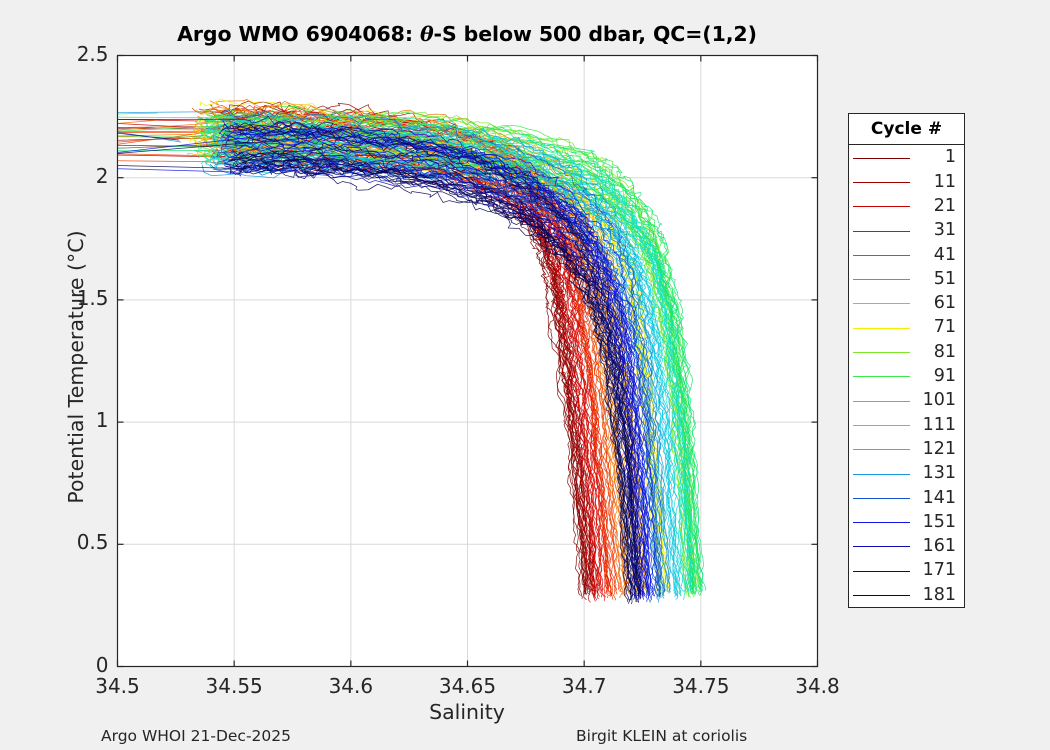  I want to click on legend-item-label: 131, so click(939, 473).